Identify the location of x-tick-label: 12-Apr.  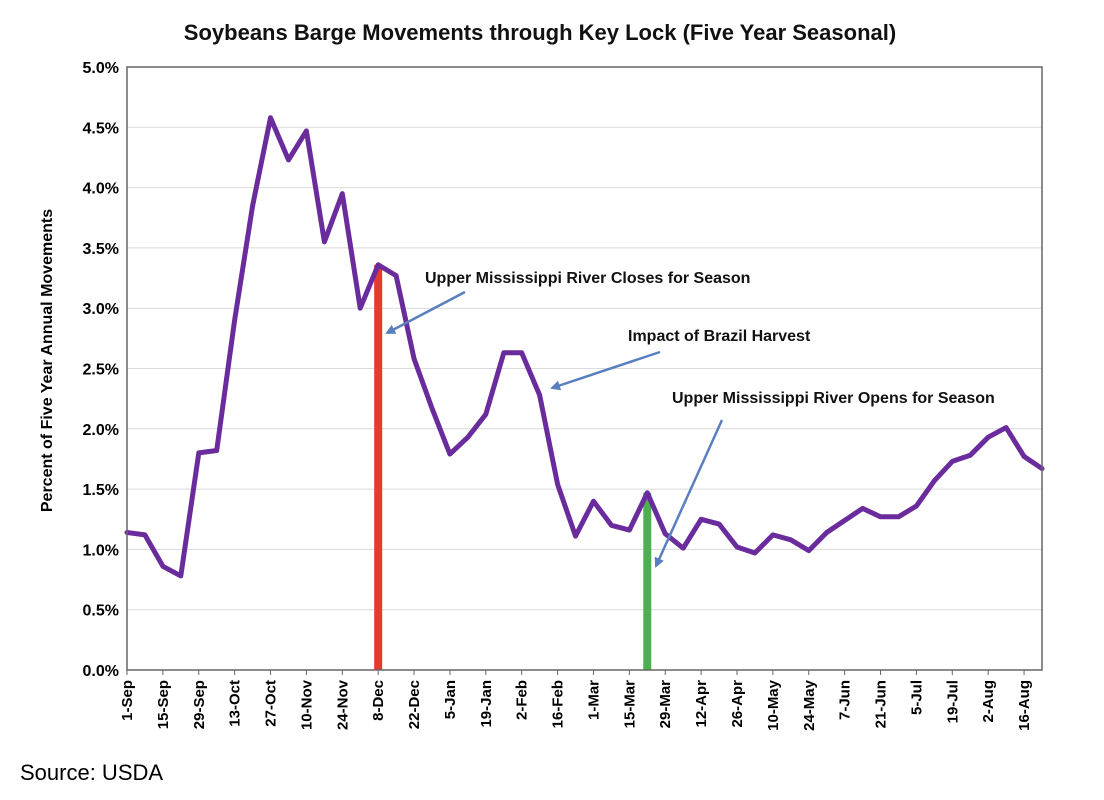
(701, 704).